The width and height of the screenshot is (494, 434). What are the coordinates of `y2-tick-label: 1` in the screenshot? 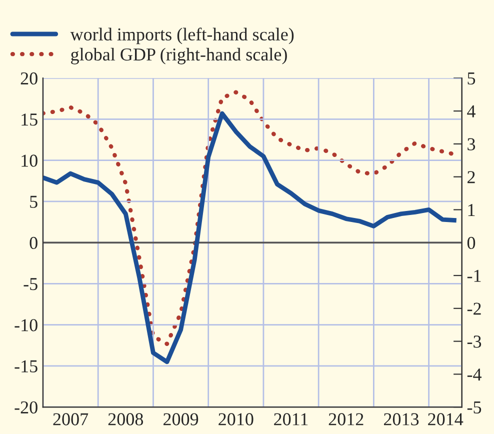 It's located at (471, 210).